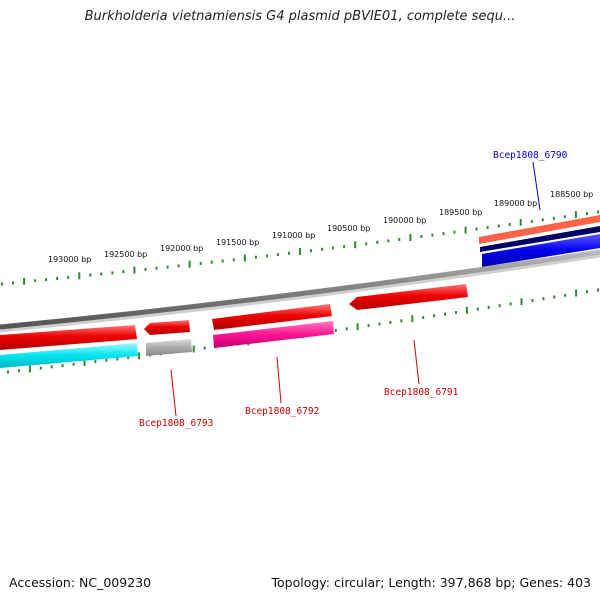 The width and height of the screenshot is (600, 600). Describe the element at coordinates (421, 392) in the screenshot. I see `gene-label-bcep1808-6791: Bcep1808_6791` at that location.